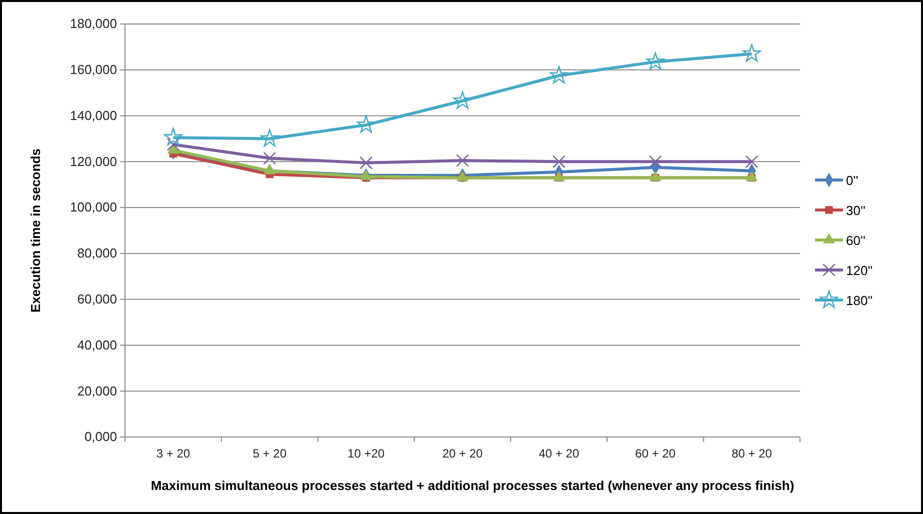 The height and width of the screenshot is (514, 923). What do you see at coordinates (852, 180) in the screenshot?
I see `legend-label: 0''` at bounding box center [852, 180].